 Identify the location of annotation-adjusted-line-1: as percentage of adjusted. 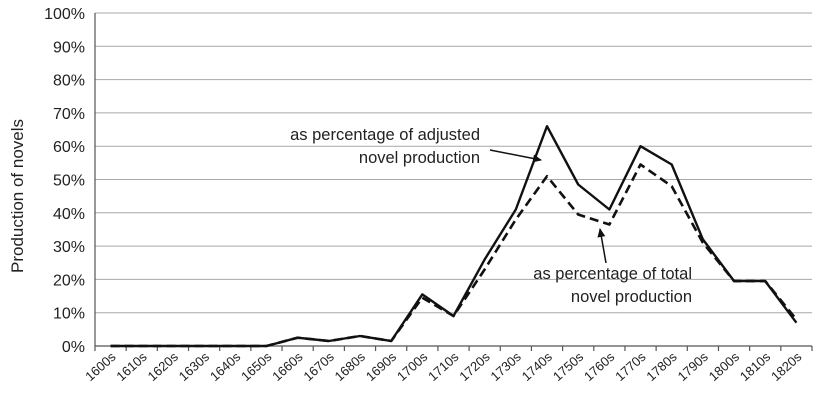
(385, 135).